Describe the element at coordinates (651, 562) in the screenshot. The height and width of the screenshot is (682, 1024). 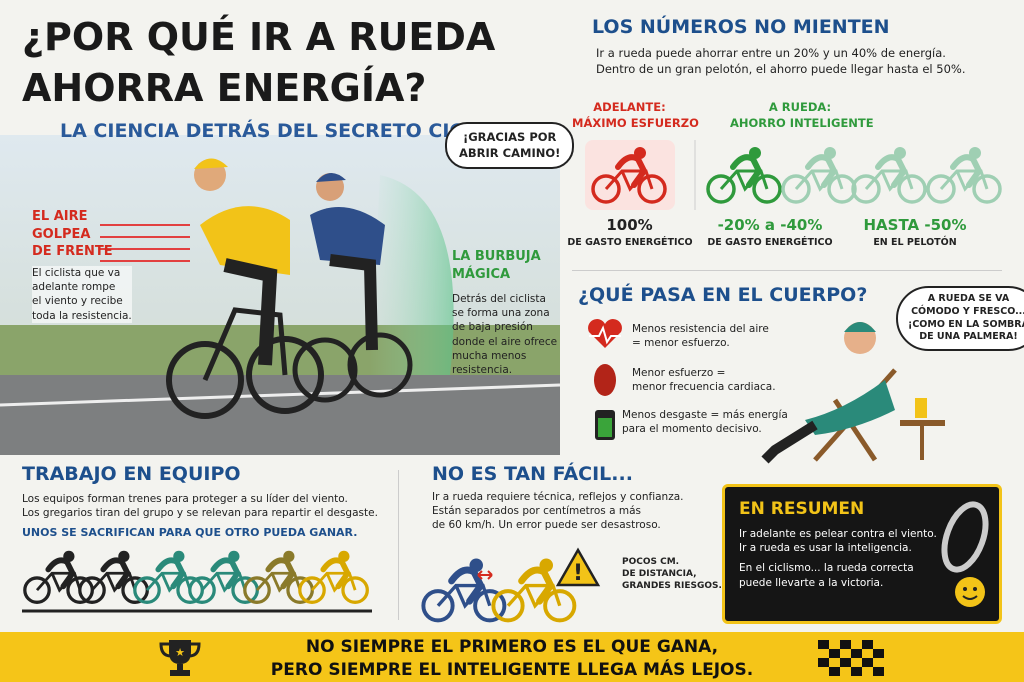
I see `line: POCOS CM.` at that location.